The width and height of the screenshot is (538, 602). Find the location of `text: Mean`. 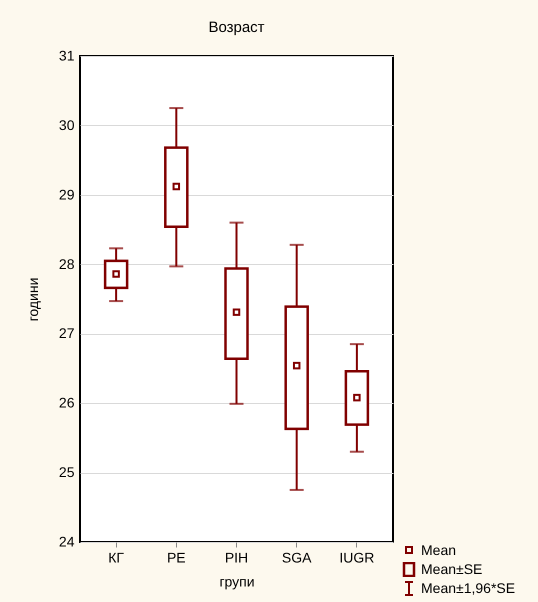

text: Mean is located at coordinates (438, 550).